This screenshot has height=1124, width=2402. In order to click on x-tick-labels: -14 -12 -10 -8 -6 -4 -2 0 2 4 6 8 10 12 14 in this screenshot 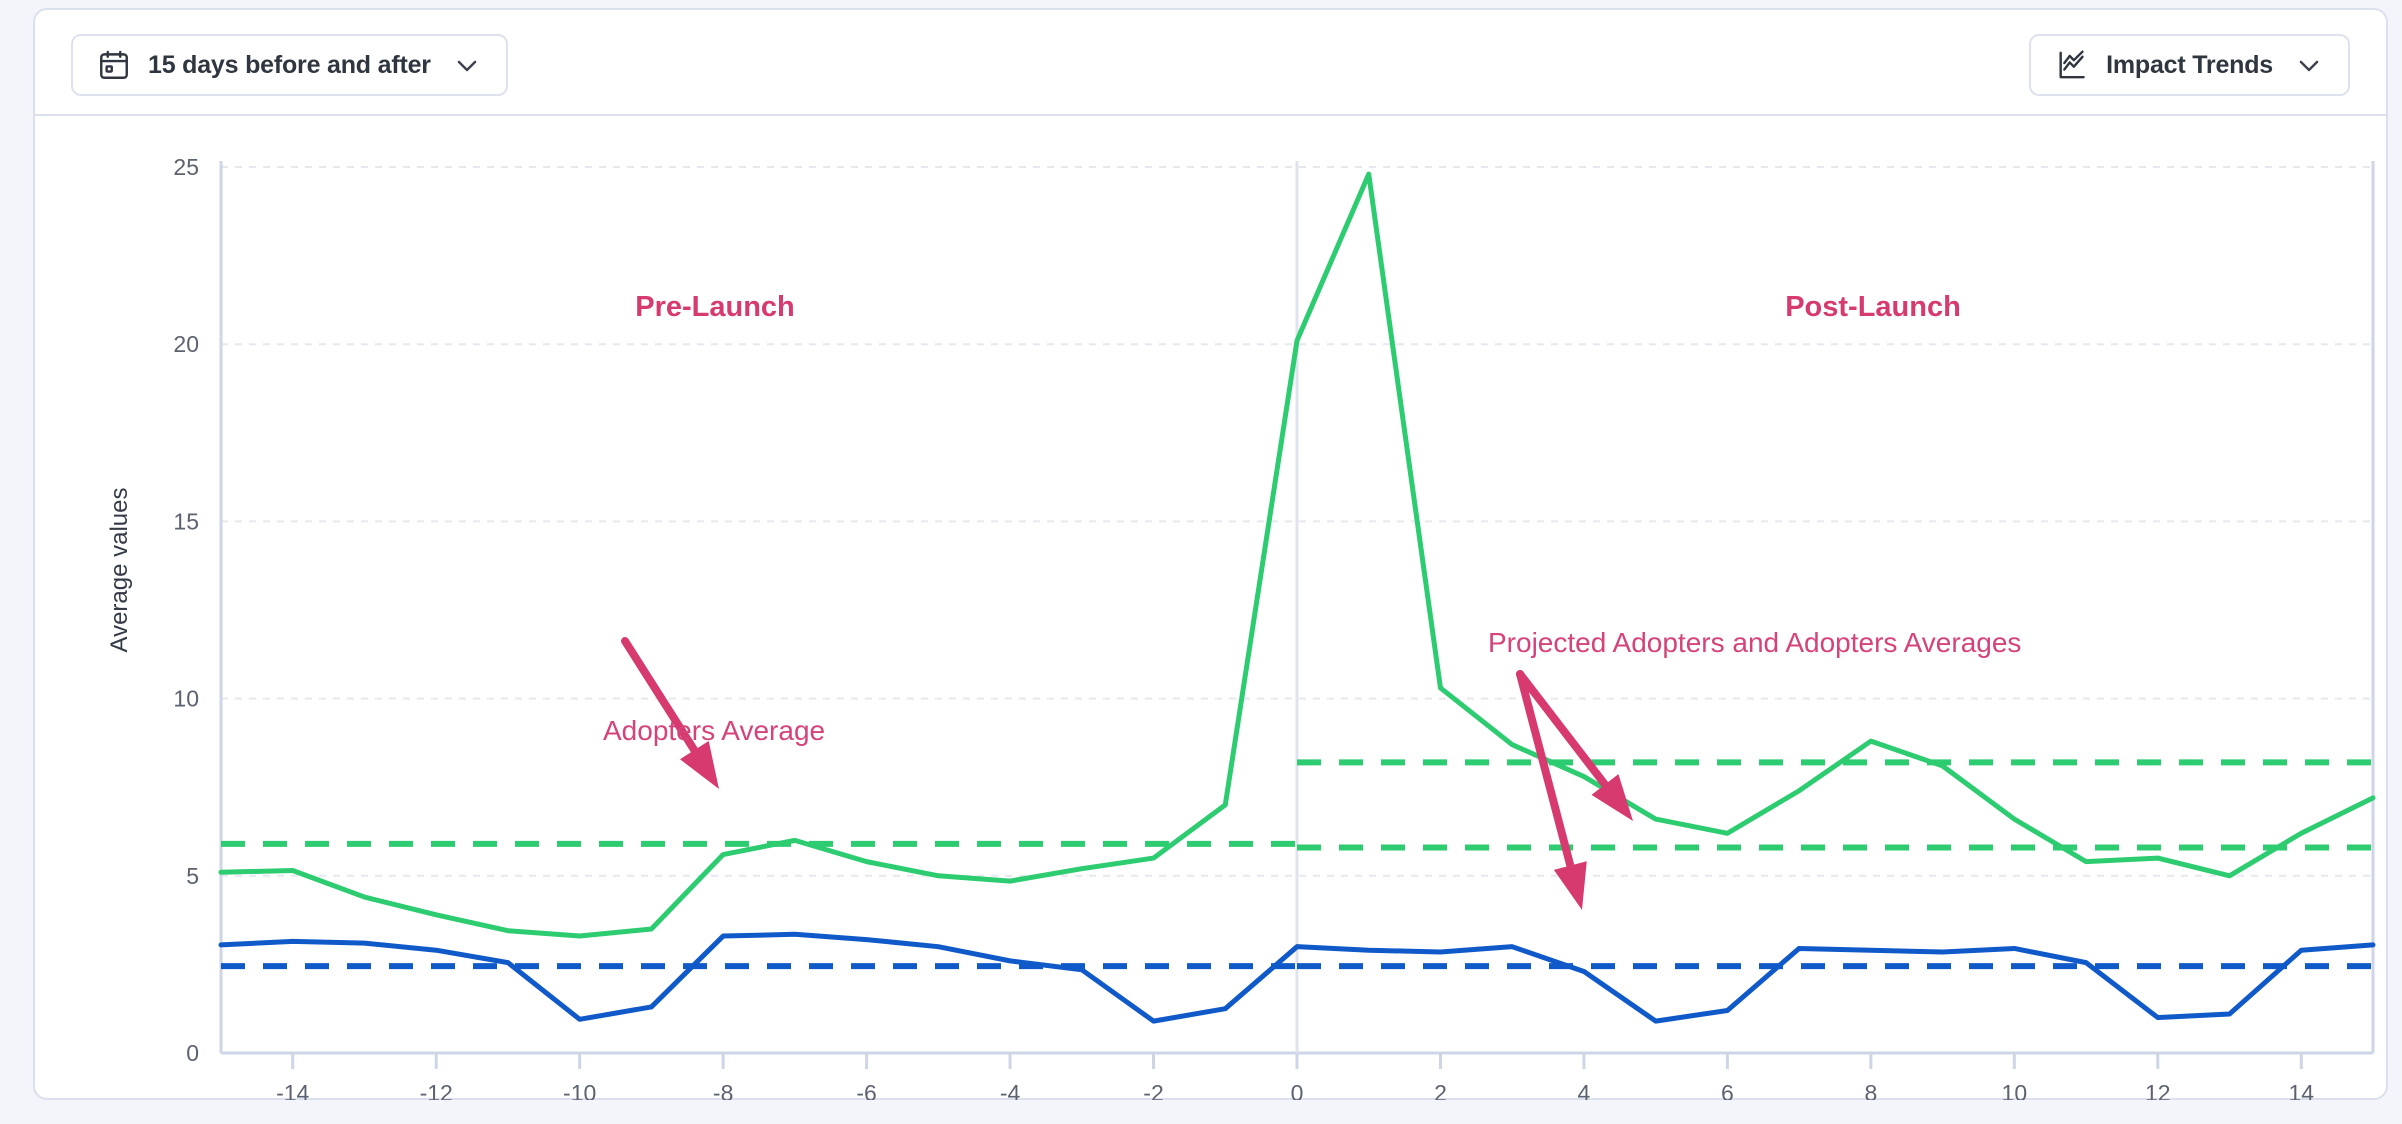, I will do `click(1295, 1090)`.